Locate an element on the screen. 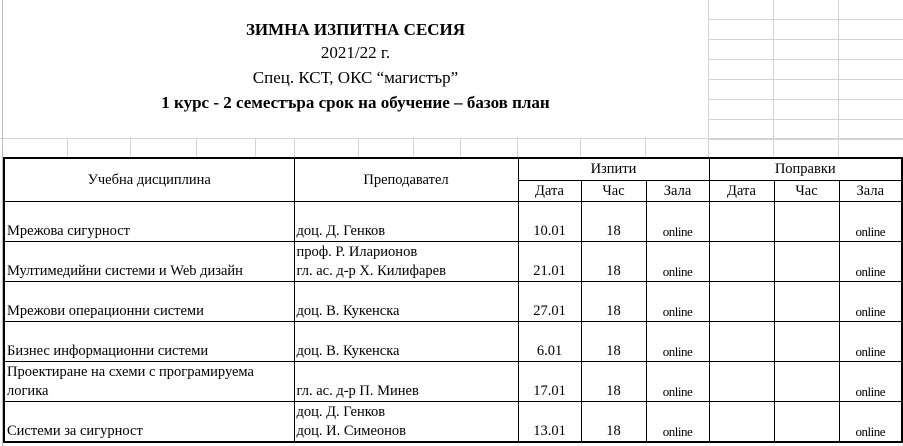  subject-cell-line: Проектиране на схеми с програмируема is located at coordinates (130, 372).